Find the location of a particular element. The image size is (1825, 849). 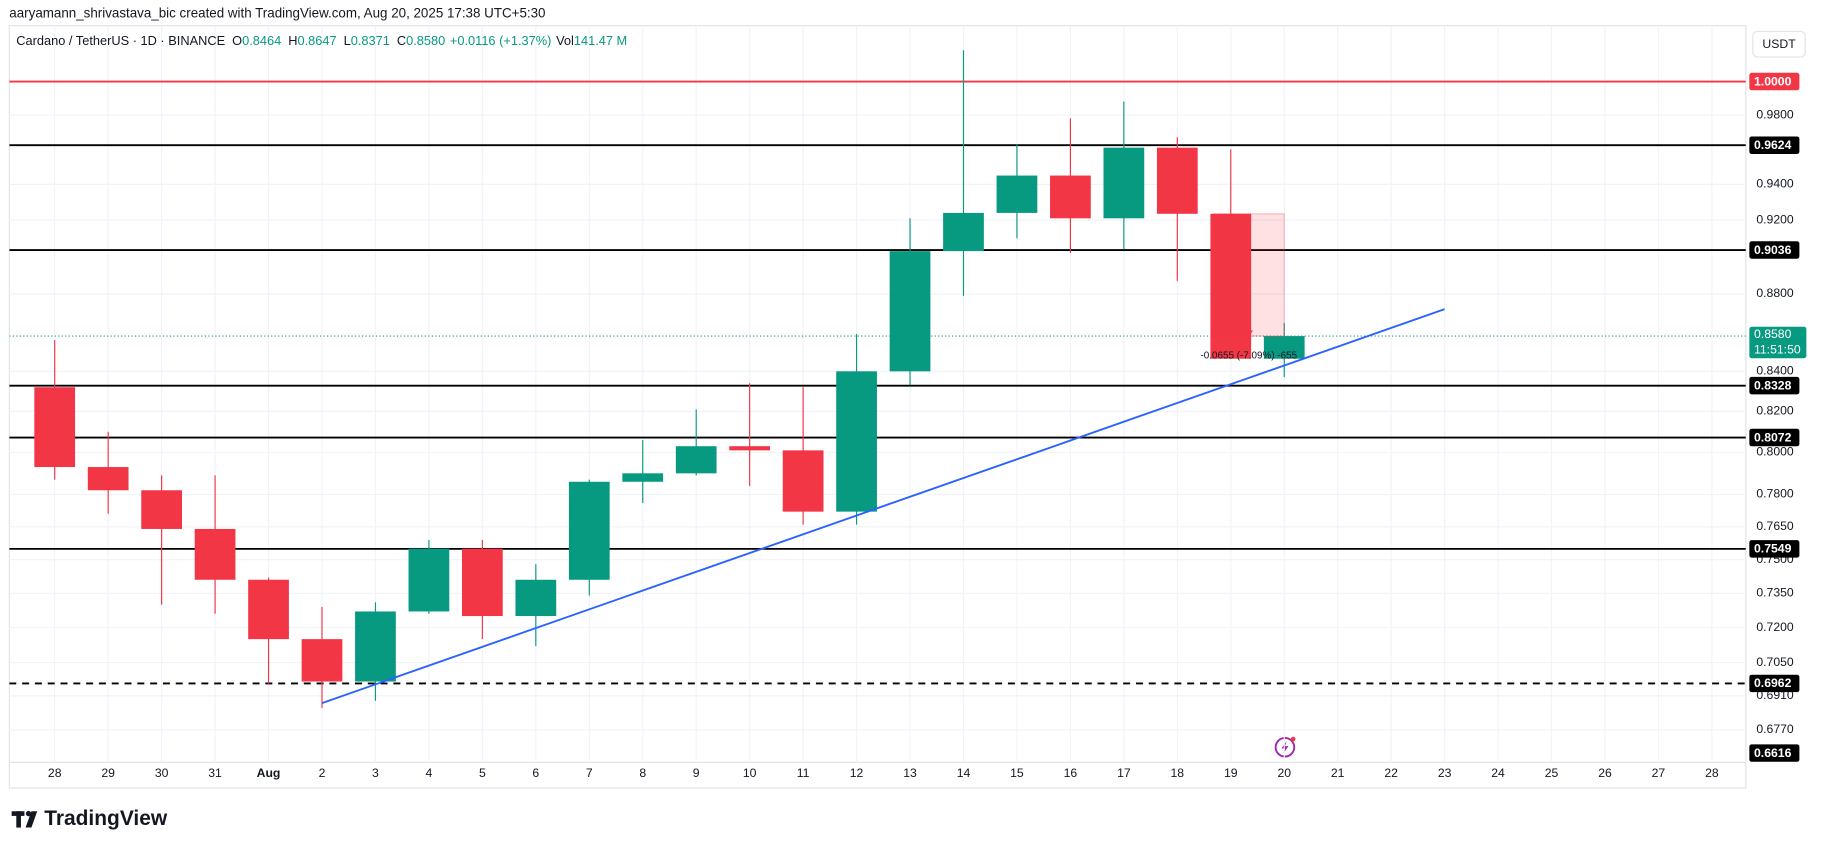

level-label: 1.0000 is located at coordinates (1773, 81).